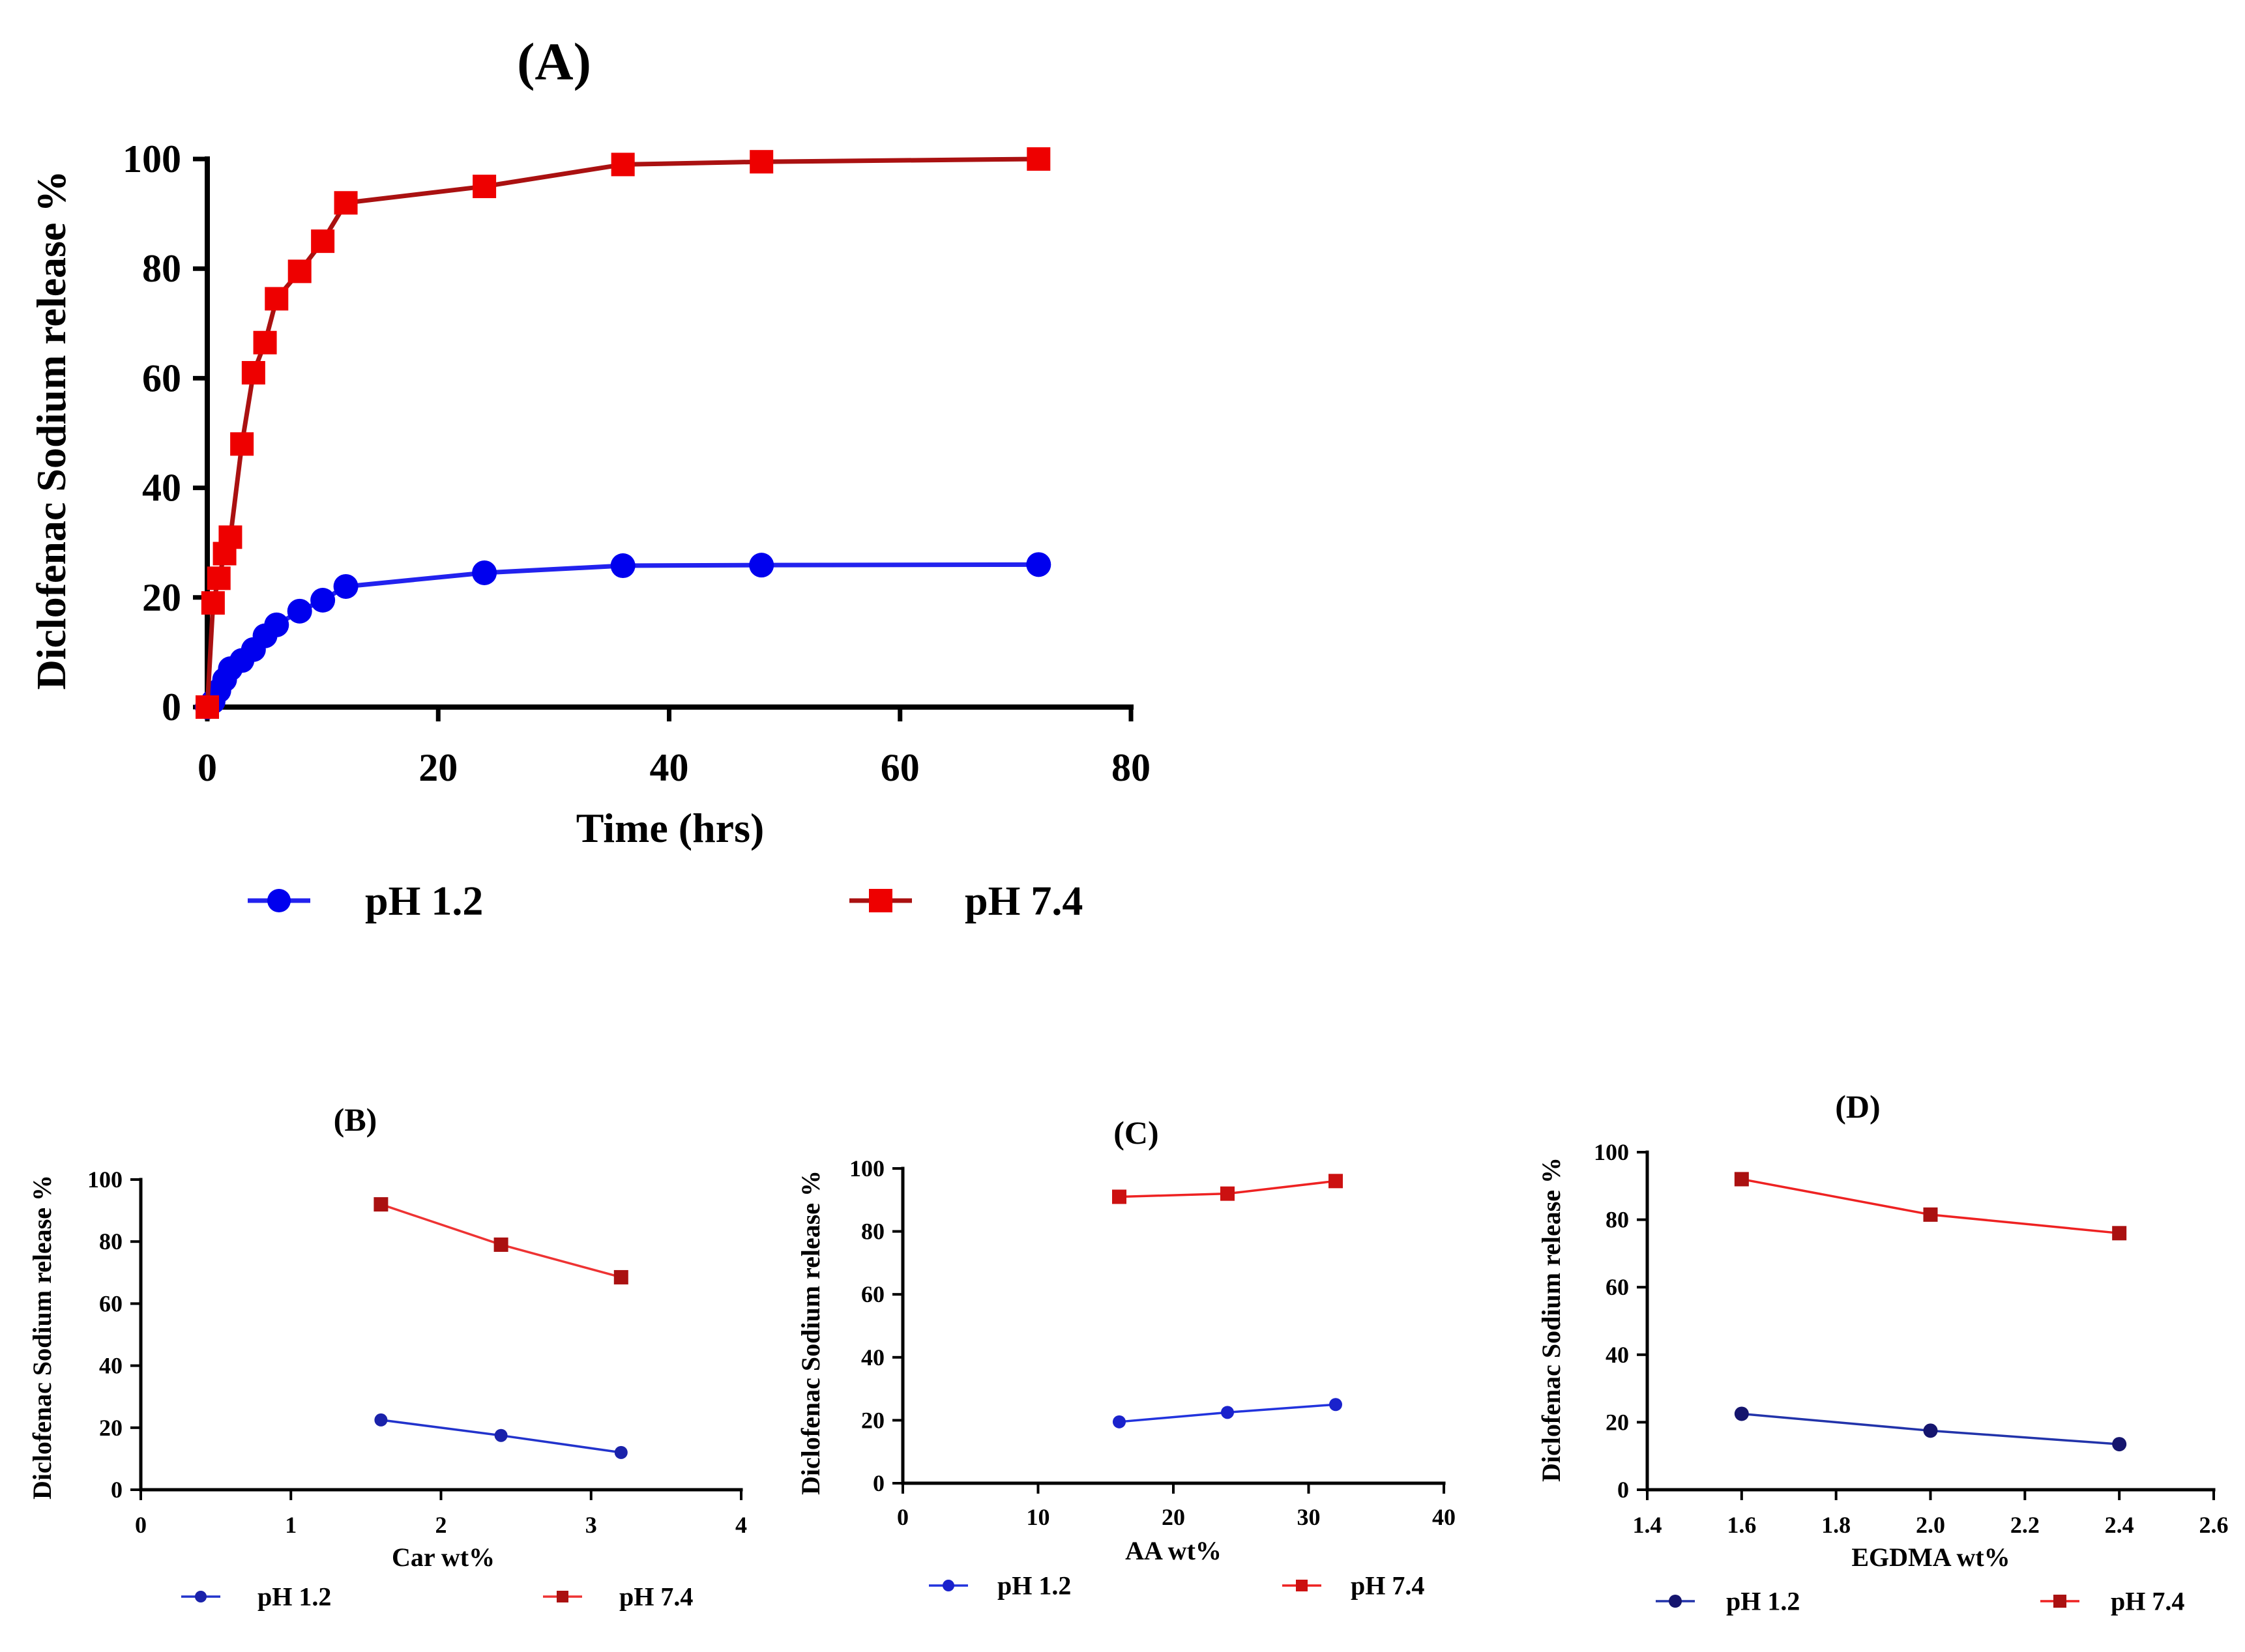  I want to click on x-tick-label: 60, so click(900, 767).